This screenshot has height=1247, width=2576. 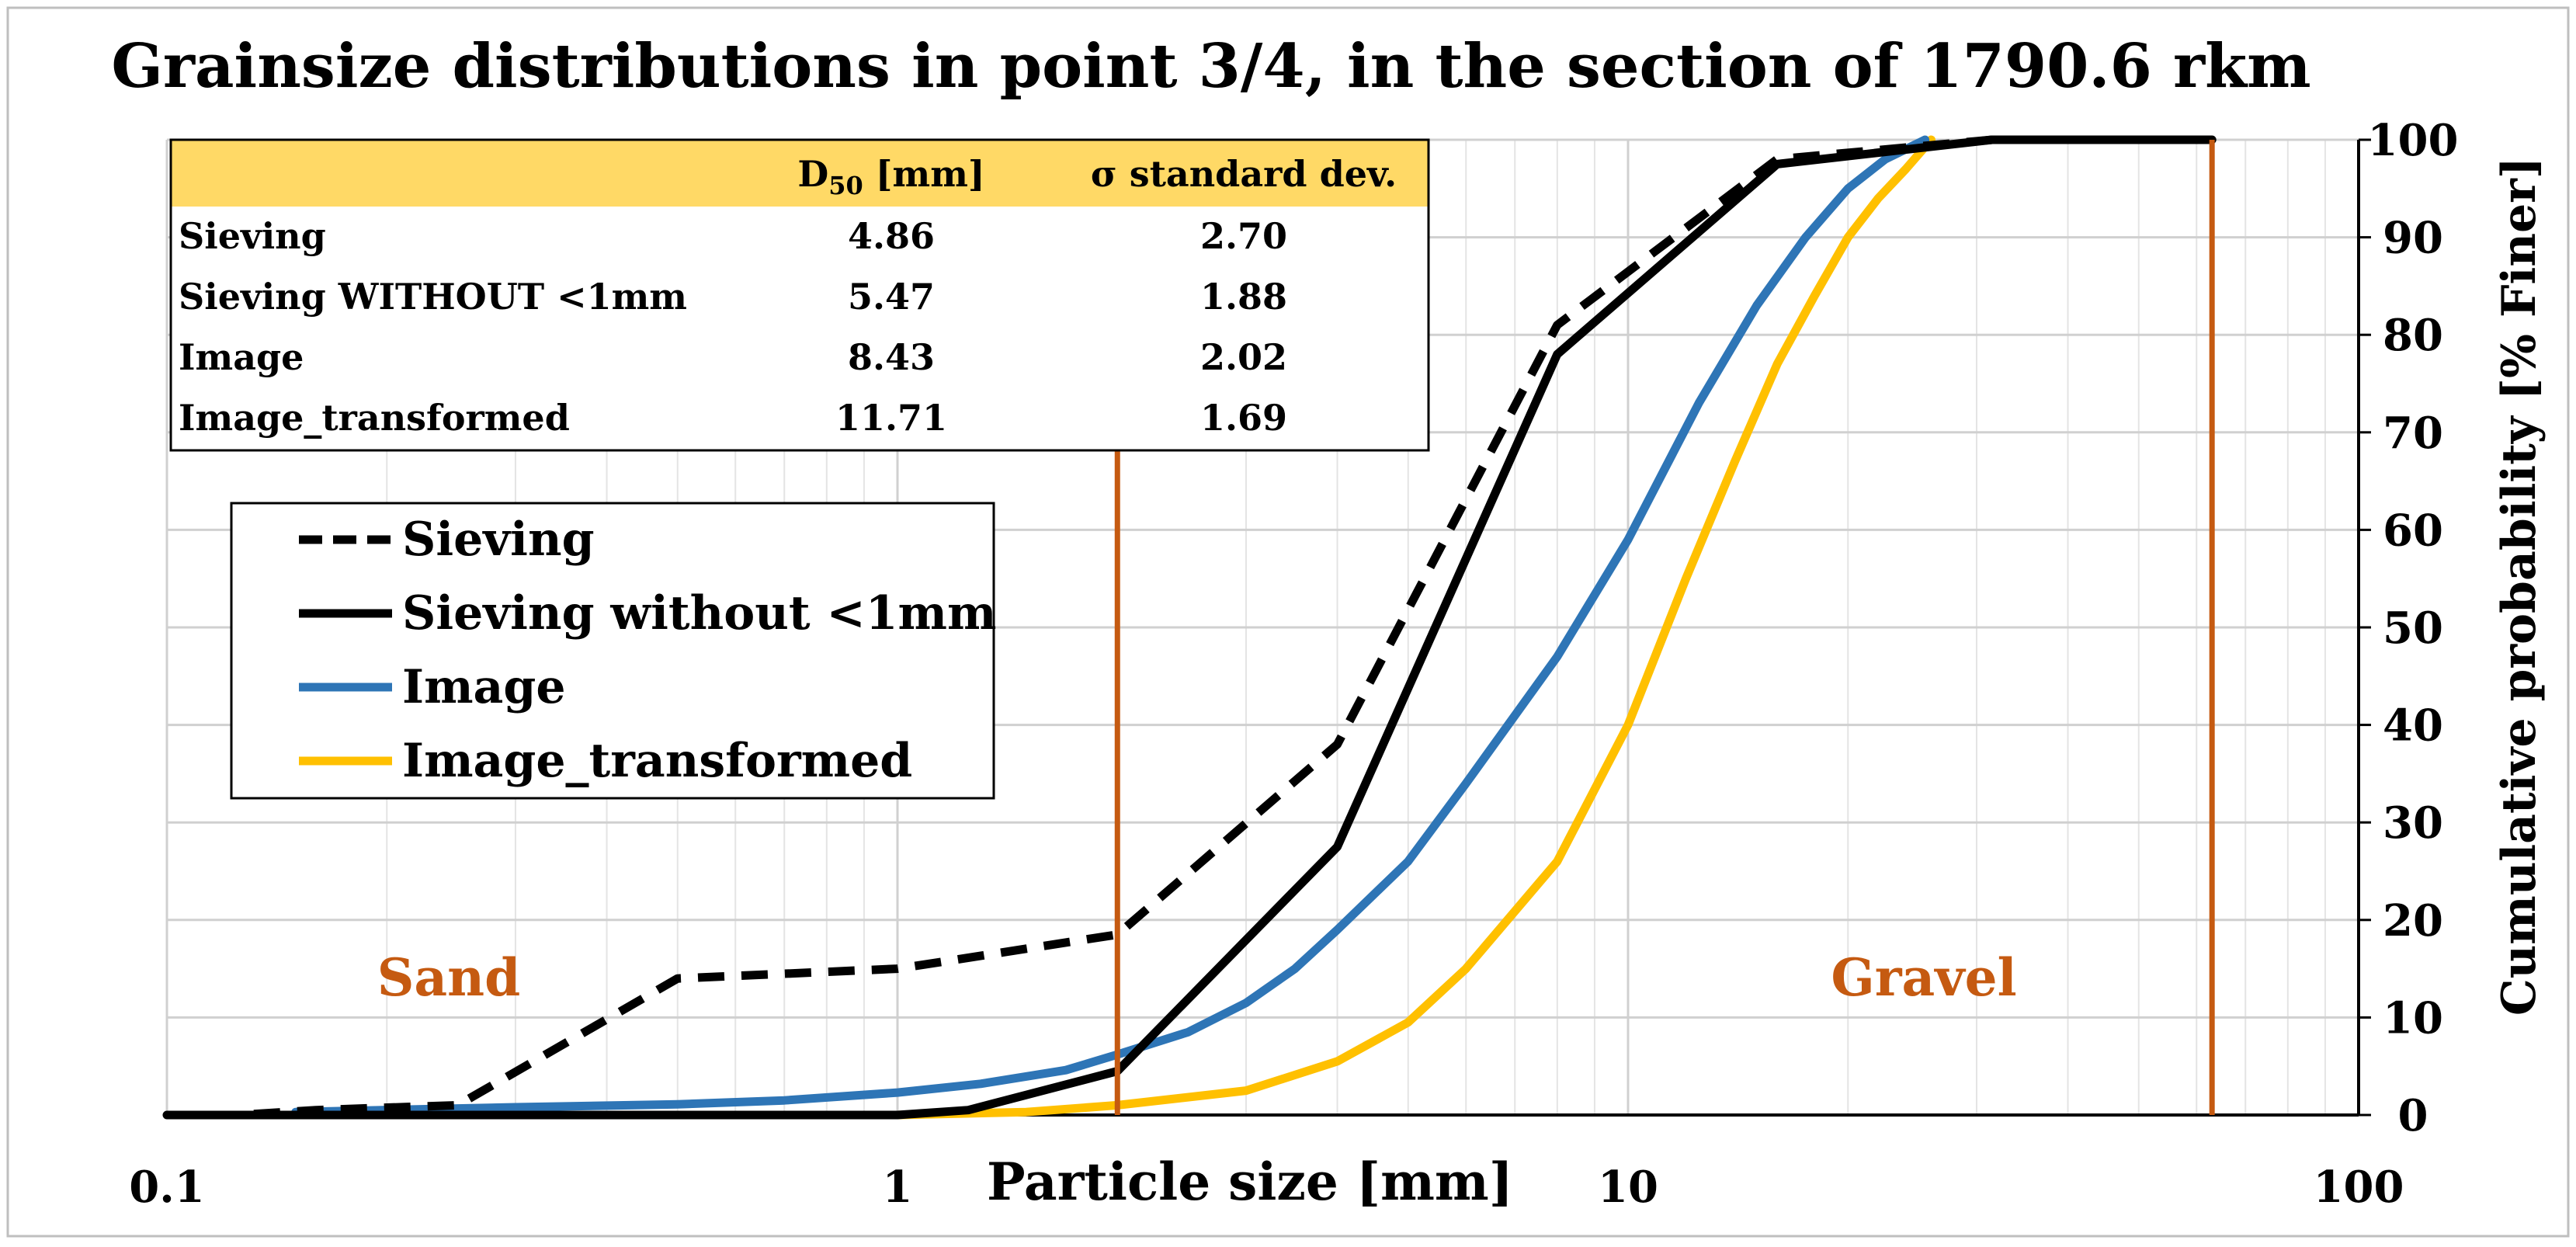 I want to click on stats-row-label: Sieving WITHOUT <1mm, so click(x=433, y=297).